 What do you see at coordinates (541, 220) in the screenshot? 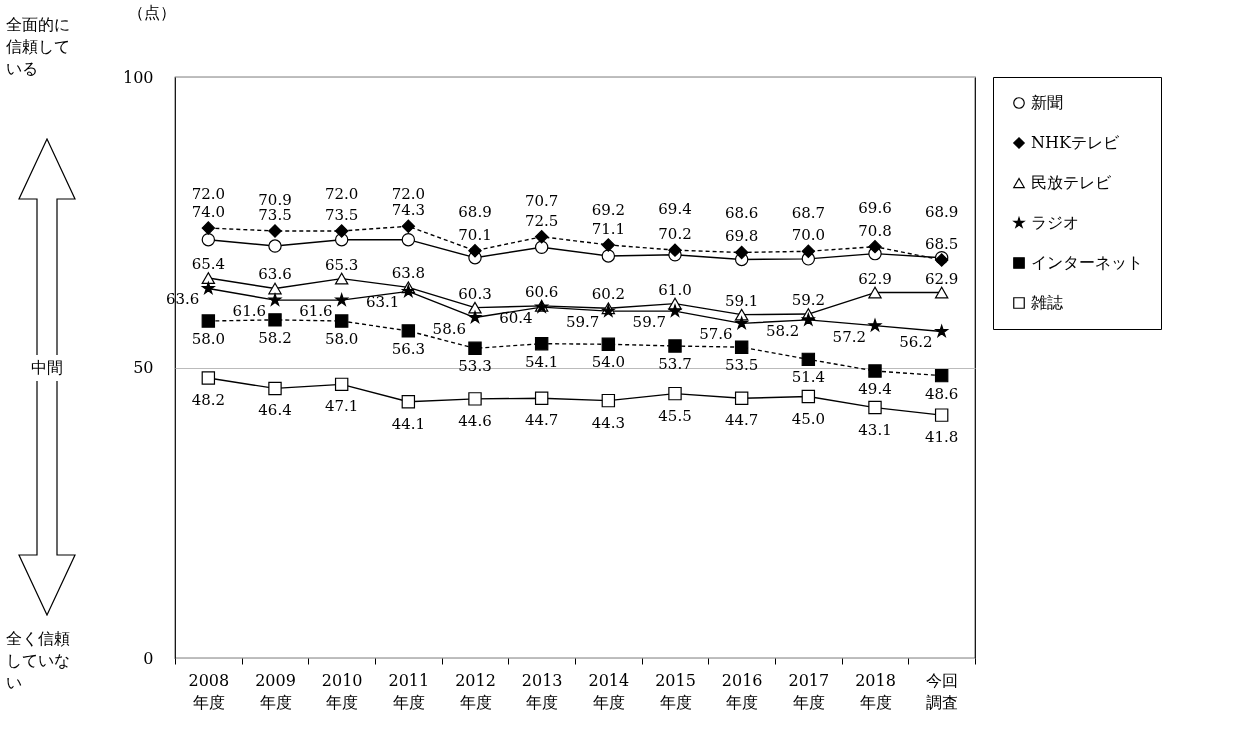
I see `data-label: 72.5` at bounding box center [541, 220].